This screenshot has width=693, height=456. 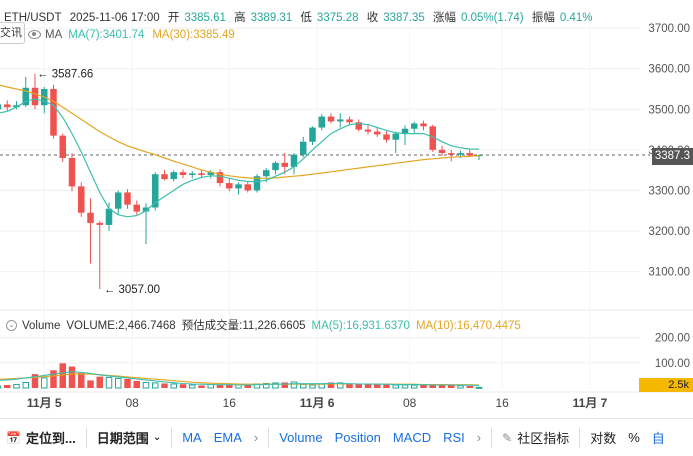 I want to click on volume-toggle: Volume, so click(x=301, y=437).